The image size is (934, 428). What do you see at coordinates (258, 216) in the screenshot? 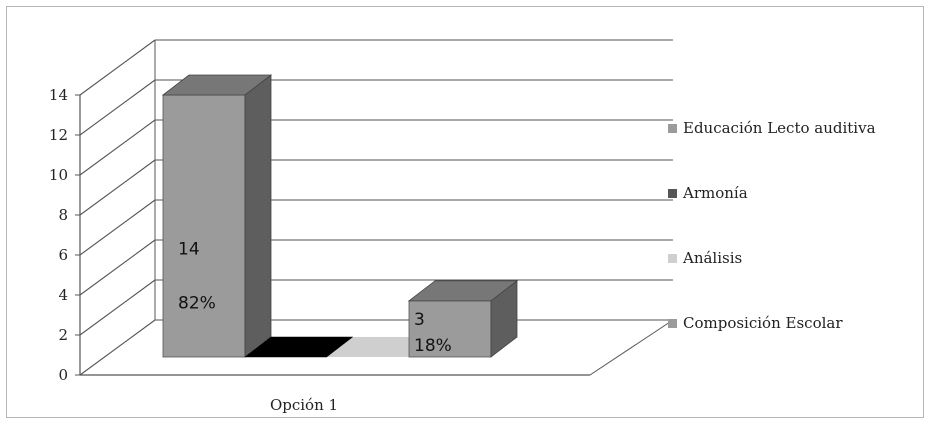
I see `bar-side` at bounding box center [258, 216].